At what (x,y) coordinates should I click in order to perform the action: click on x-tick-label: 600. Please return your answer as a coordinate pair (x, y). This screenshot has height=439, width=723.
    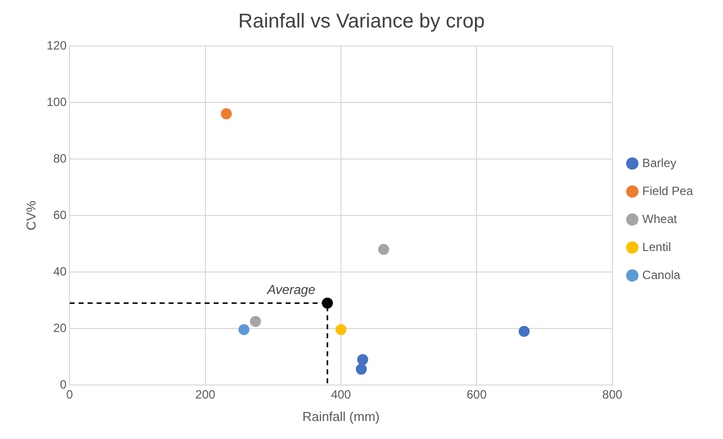
    Looking at the image, I should click on (476, 395).